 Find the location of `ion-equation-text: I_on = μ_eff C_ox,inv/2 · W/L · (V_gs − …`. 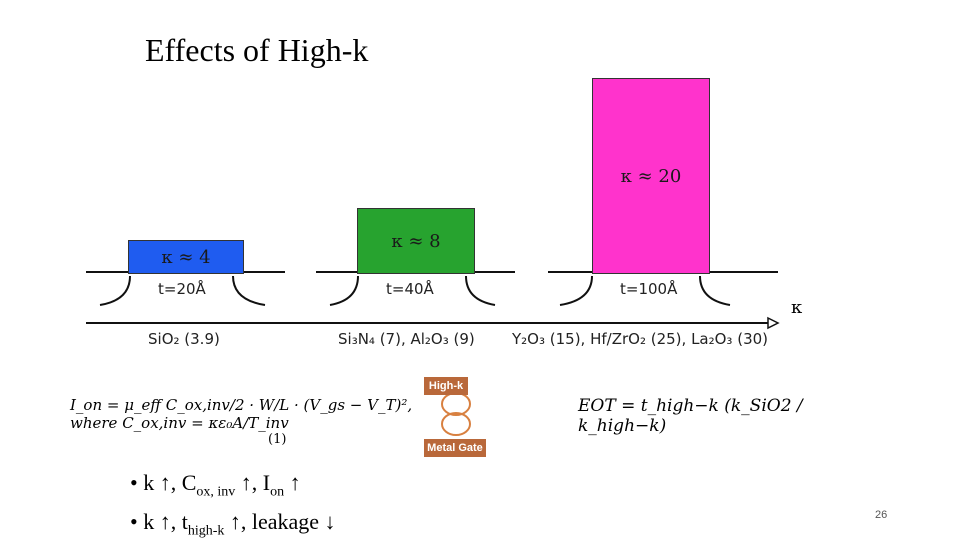

ion-equation-text: I_on = μ_eff C_ox,inv/2 · W/L · (V_gs − … is located at coordinates (241, 414).